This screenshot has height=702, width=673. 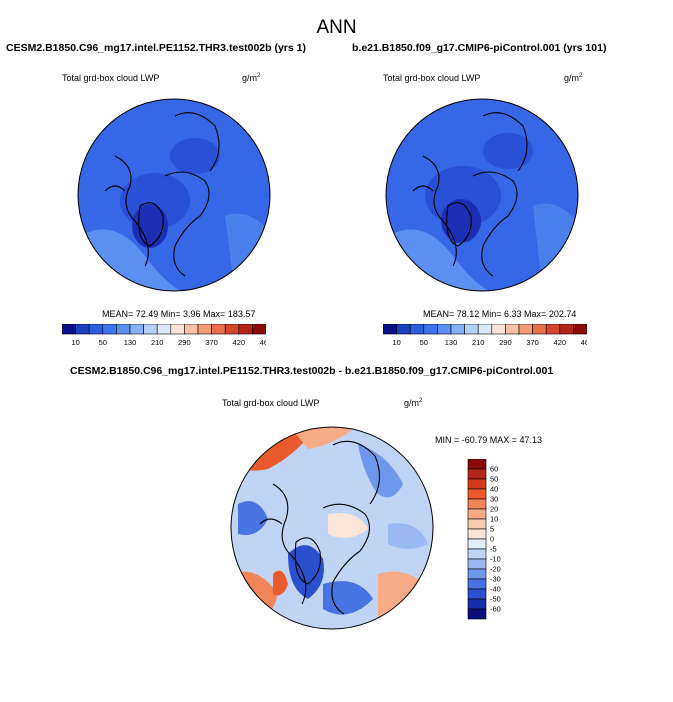 I want to click on panel1-colorbar-tick-label: 130, so click(x=130, y=342).